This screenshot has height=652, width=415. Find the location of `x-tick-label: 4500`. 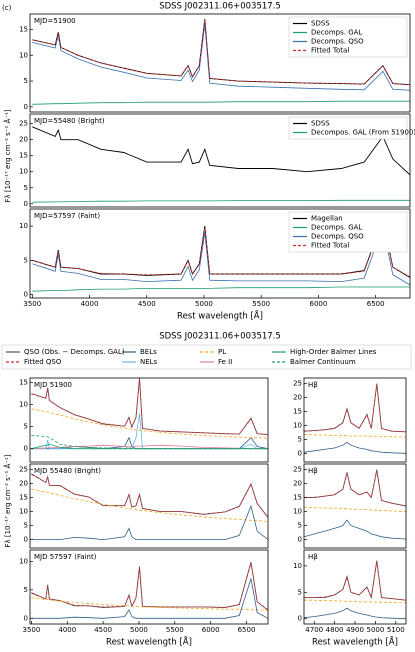

x-tick-label: 4500 is located at coordinates (147, 304).